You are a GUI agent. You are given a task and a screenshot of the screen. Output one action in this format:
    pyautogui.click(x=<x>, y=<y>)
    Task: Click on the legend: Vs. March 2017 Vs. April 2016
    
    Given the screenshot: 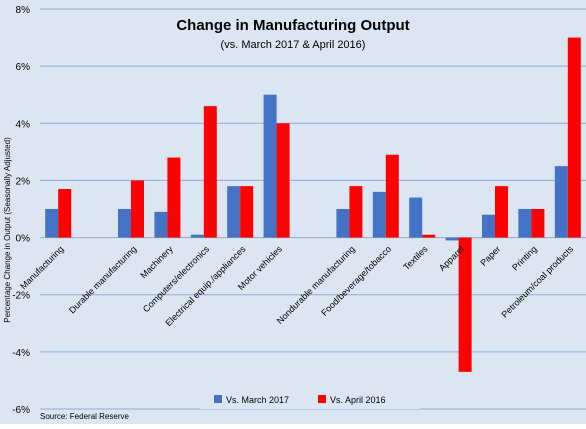 What is the action you would take?
    pyautogui.click(x=310, y=399)
    